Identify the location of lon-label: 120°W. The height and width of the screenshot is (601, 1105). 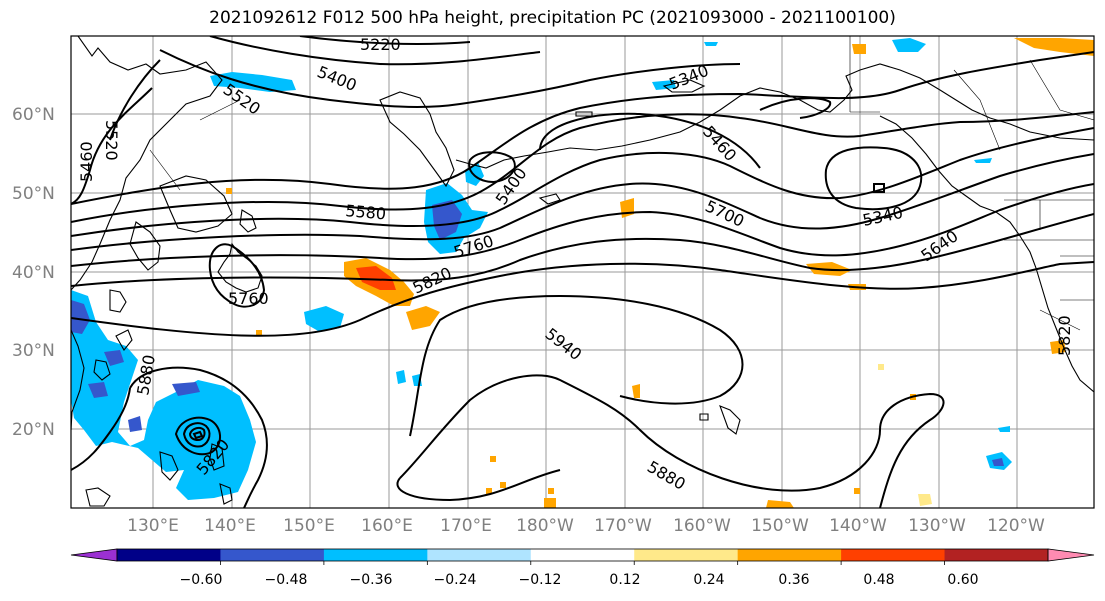
(1016, 526).